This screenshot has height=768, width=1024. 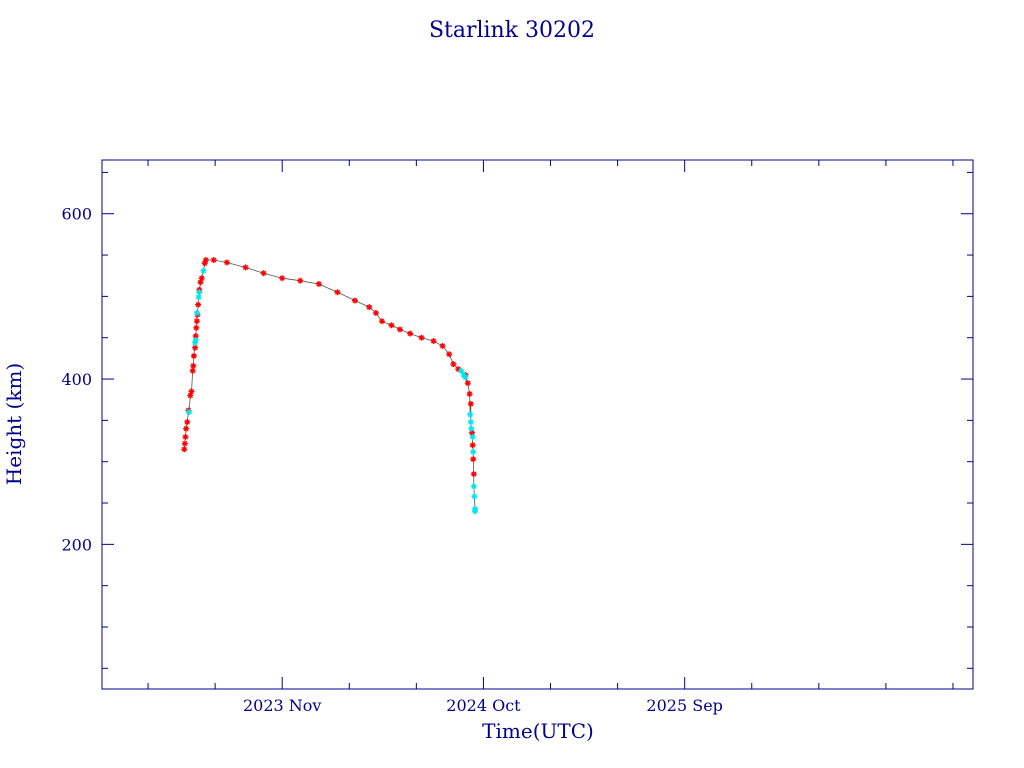 What do you see at coordinates (14, 424) in the screenshot?
I see `y-axis-label: Height (km)` at bounding box center [14, 424].